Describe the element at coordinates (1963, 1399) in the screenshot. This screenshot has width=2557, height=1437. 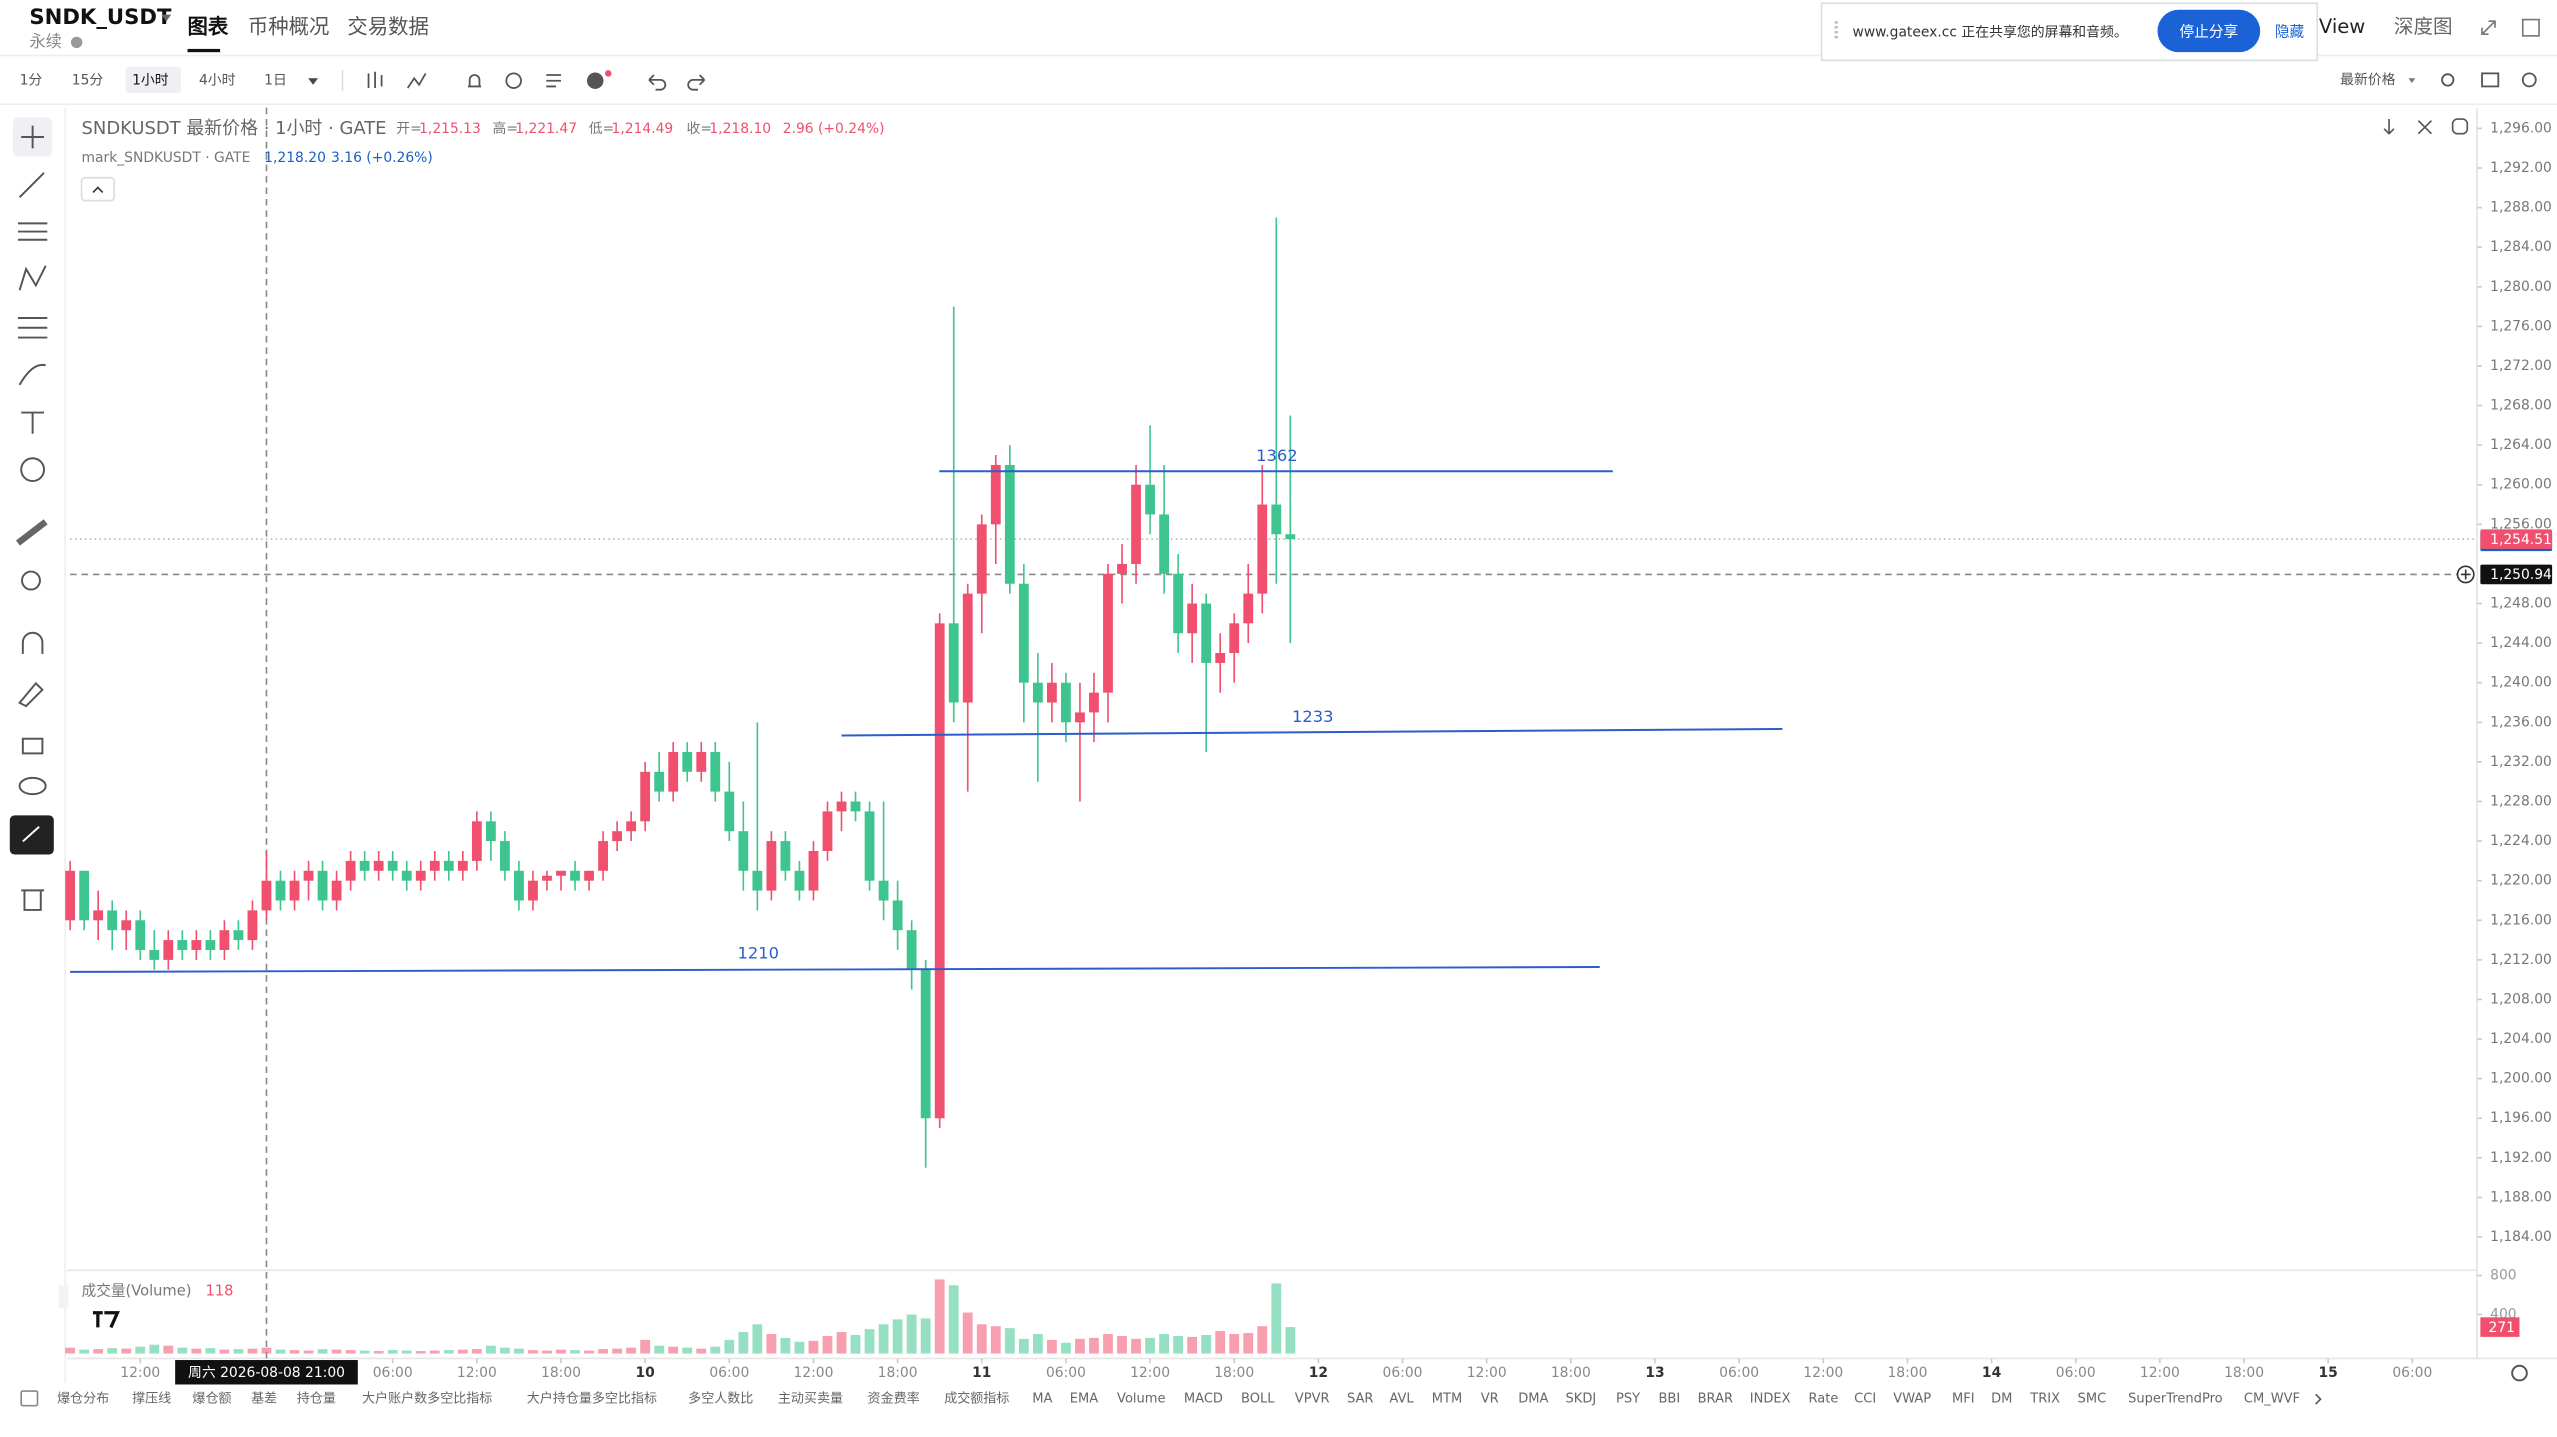
I see `indicator-tab: MFI` at that location.